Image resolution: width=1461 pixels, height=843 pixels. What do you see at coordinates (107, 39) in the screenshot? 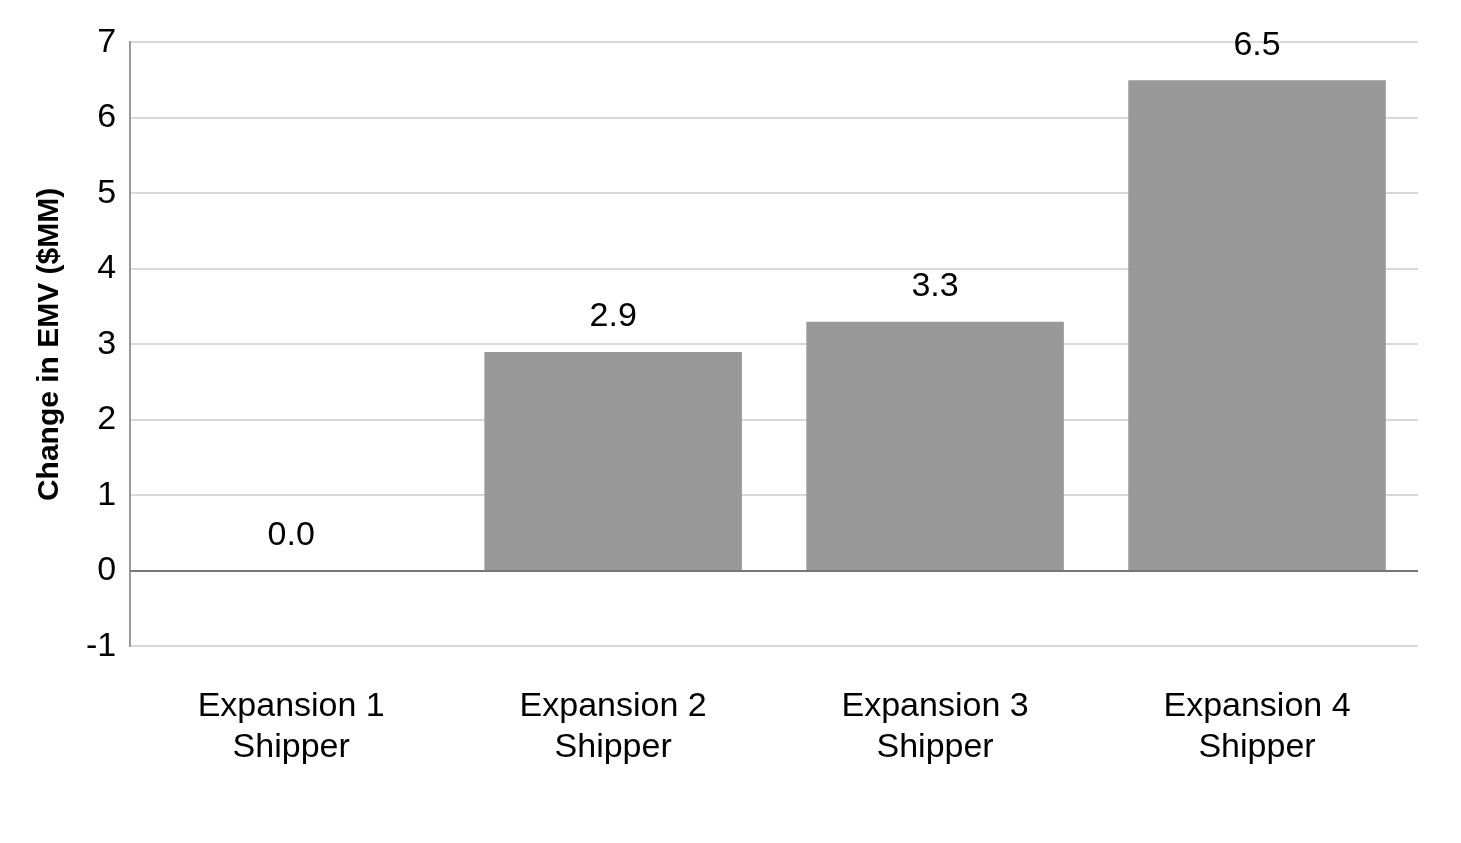
I see `y-tick-label: 7` at bounding box center [107, 39].